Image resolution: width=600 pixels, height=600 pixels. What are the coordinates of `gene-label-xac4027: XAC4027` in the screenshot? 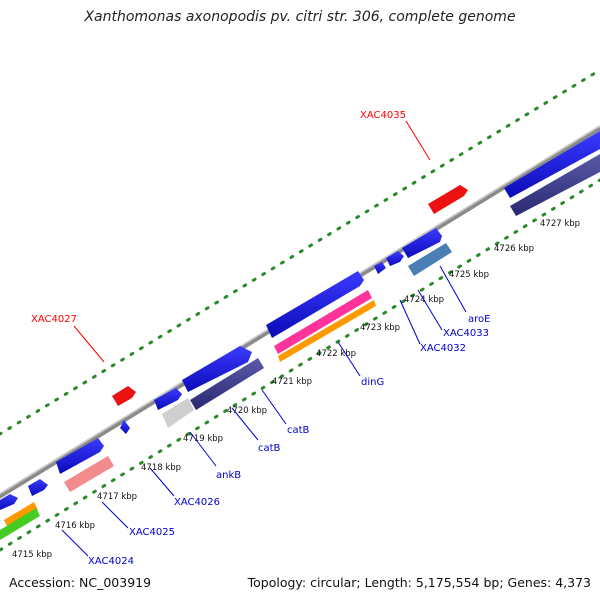 It's located at (54, 319).